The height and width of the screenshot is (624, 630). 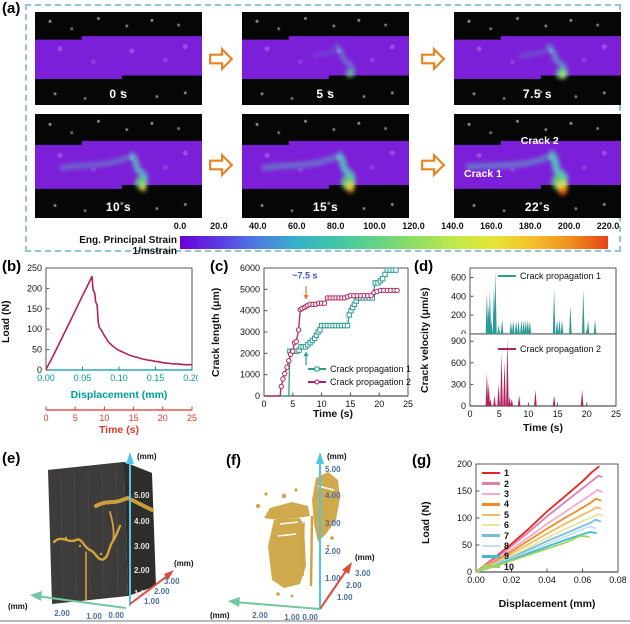 I want to click on chart-canvas: 0 5 10 15 20 25, so click(x=120, y=414).